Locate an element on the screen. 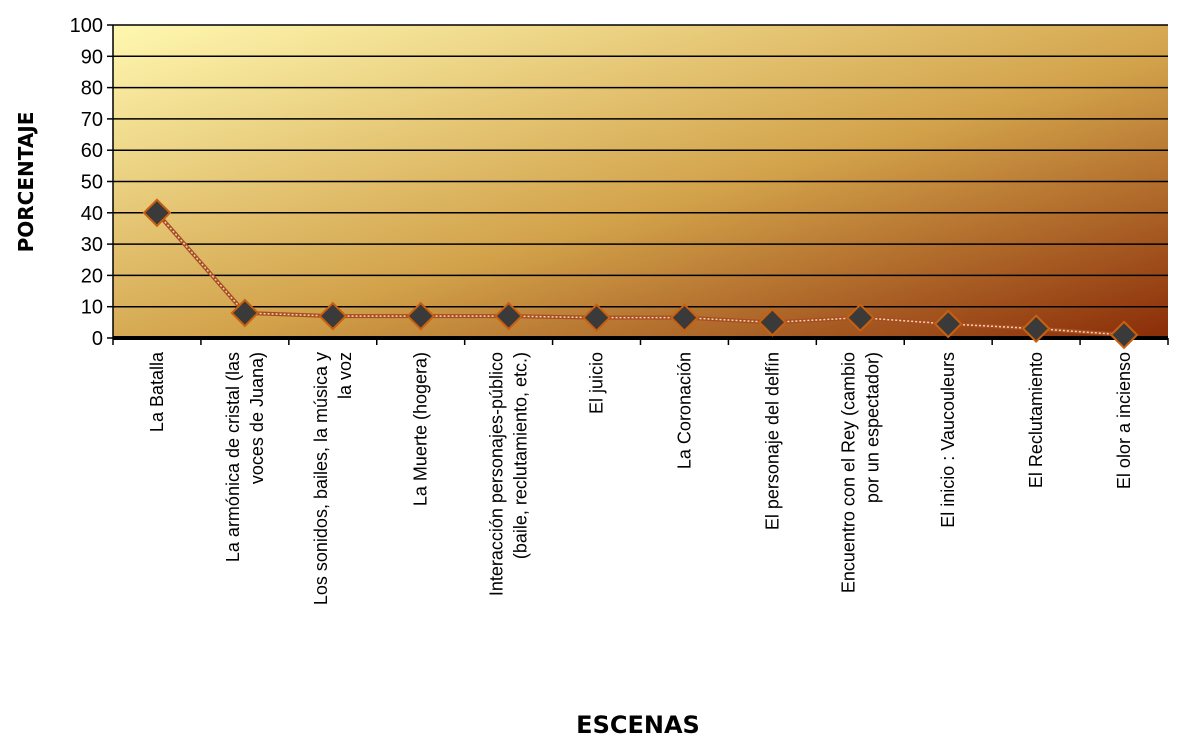 This screenshot has width=1177, height=736. y-tick-label: 70 is located at coordinates (92, 120).